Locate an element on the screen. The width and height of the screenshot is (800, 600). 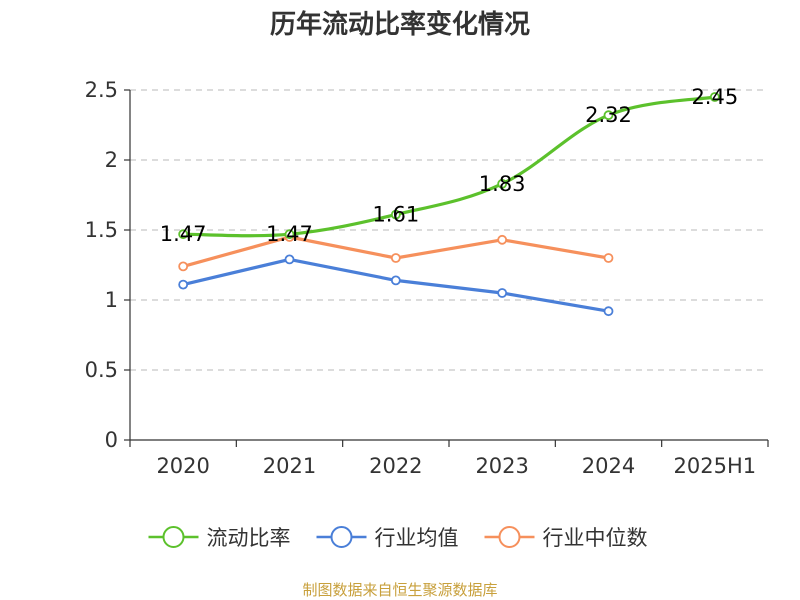
legend-item: 行业均值 is located at coordinates (387, 538).